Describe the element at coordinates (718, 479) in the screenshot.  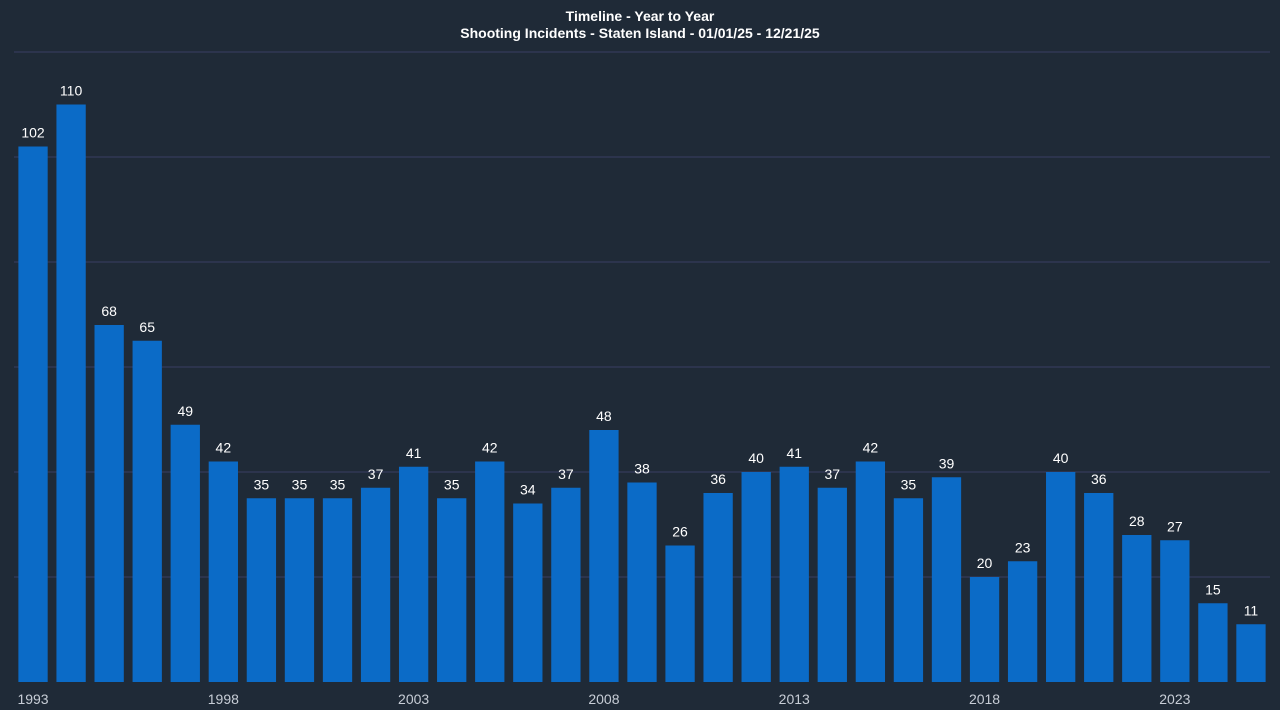
I see `data-label-2011: 36` at that location.